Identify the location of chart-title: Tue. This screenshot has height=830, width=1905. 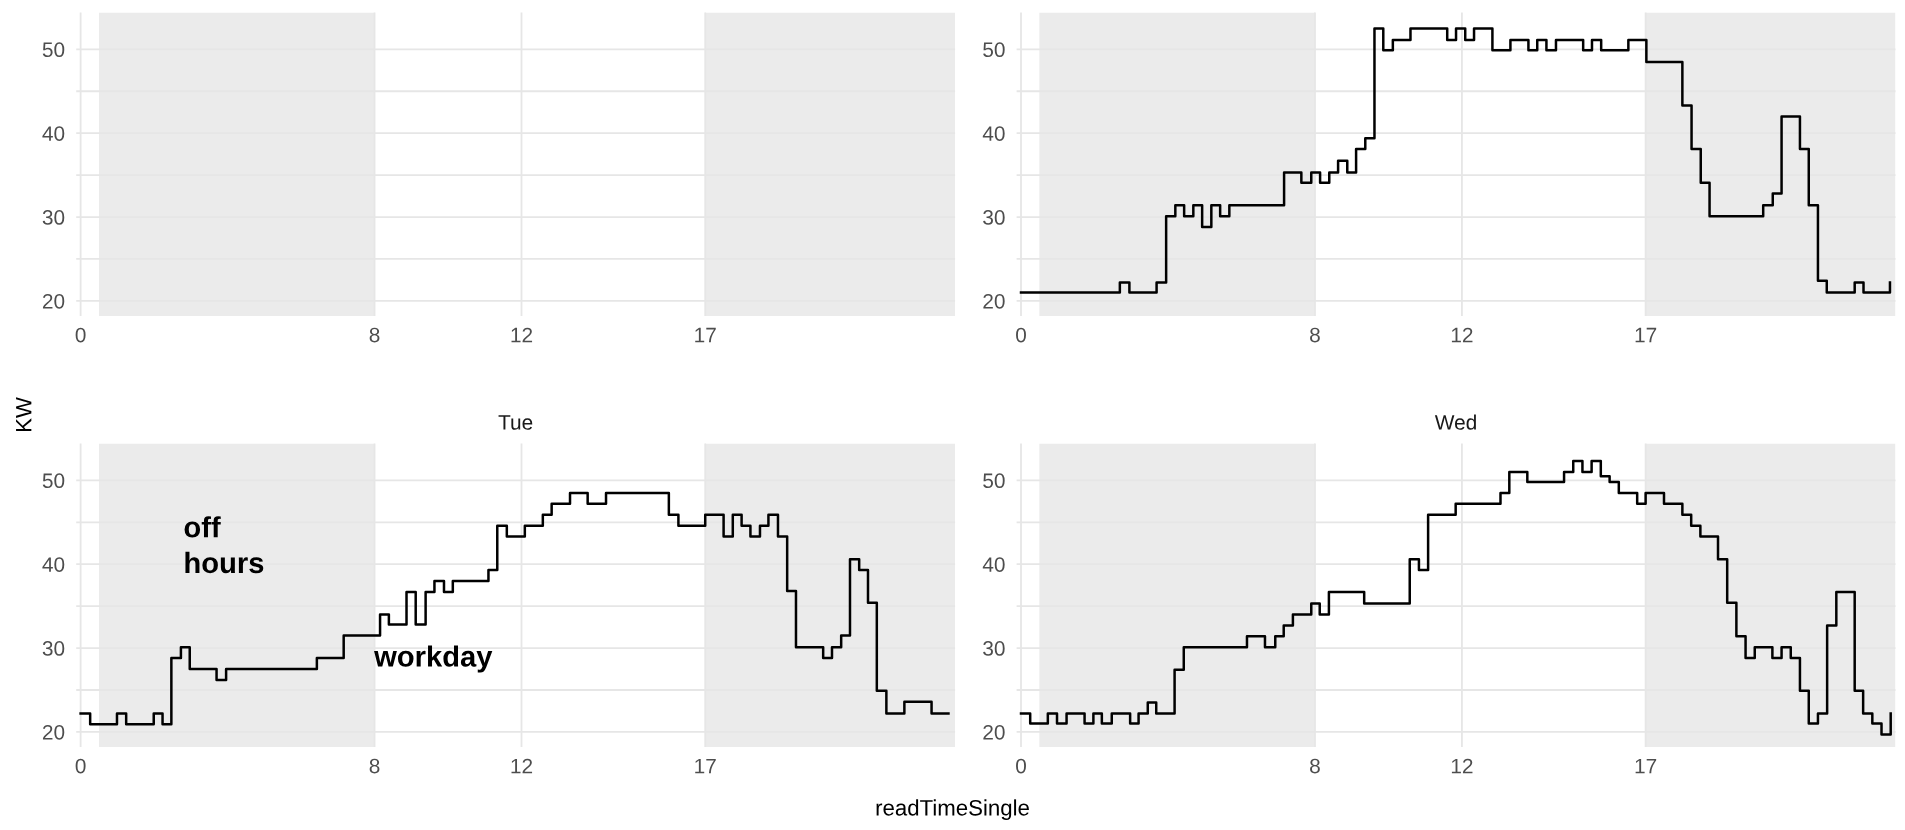
(515, 422).